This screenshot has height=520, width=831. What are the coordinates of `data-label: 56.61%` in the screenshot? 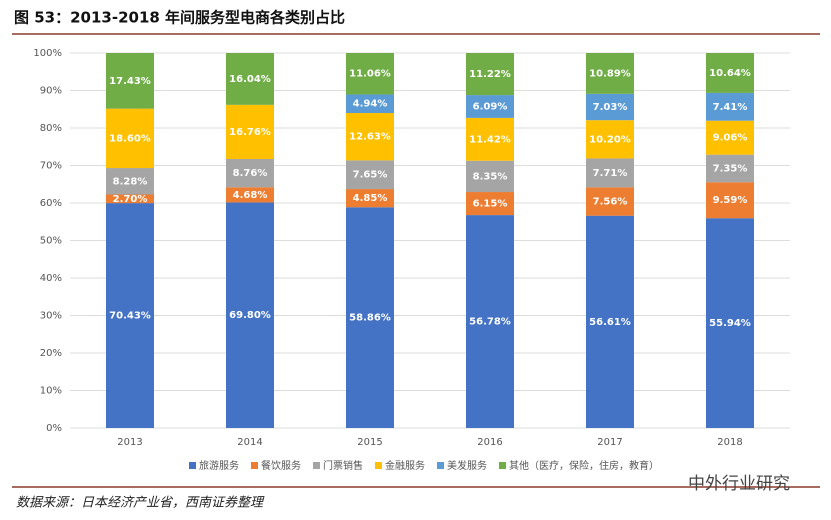 It's located at (610, 322).